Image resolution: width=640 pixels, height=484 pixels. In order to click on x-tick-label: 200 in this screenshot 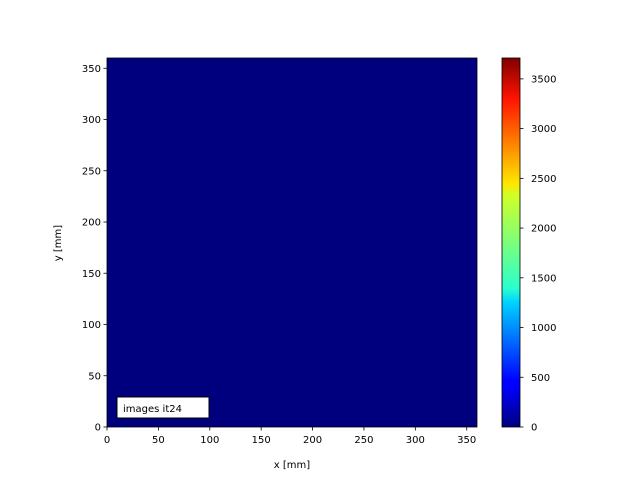, I will do `click(312, 440)`.